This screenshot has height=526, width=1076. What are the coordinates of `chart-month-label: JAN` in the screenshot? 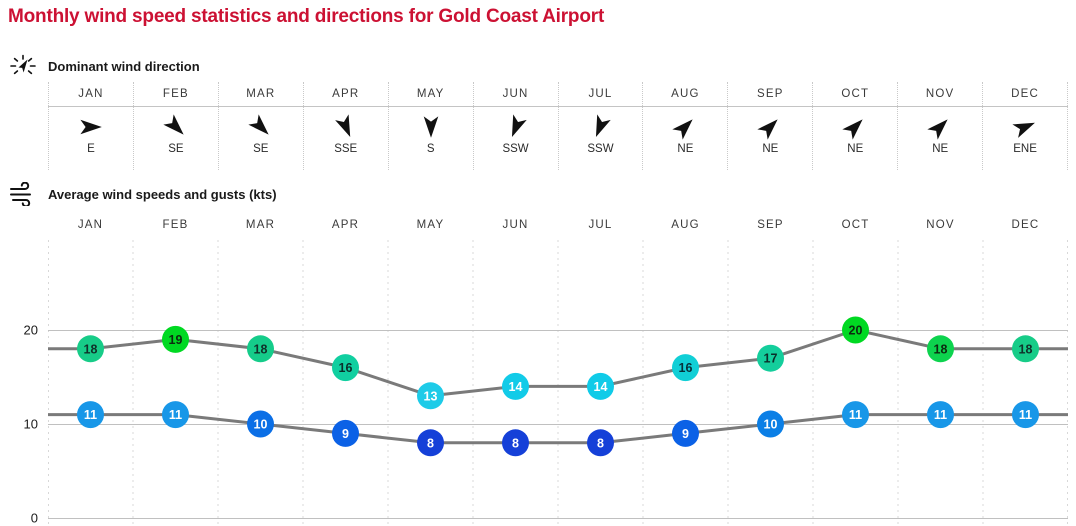 It's located at (90, 225).